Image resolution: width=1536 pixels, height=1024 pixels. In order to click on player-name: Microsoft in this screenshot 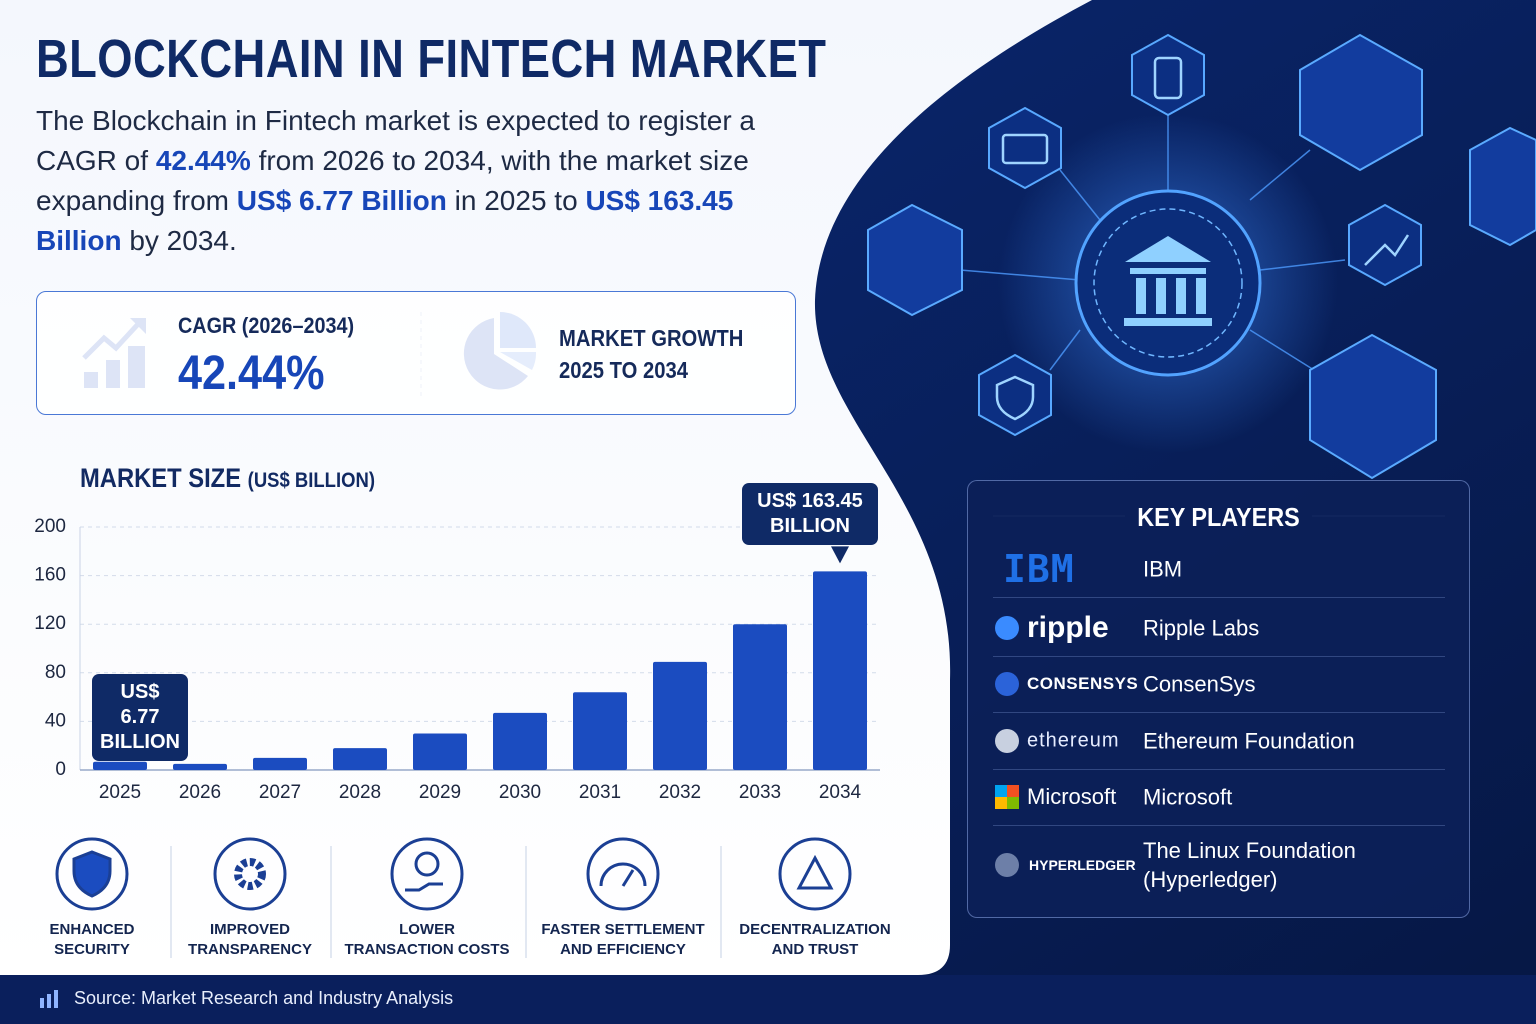, I will do `click(1188, 797)`.